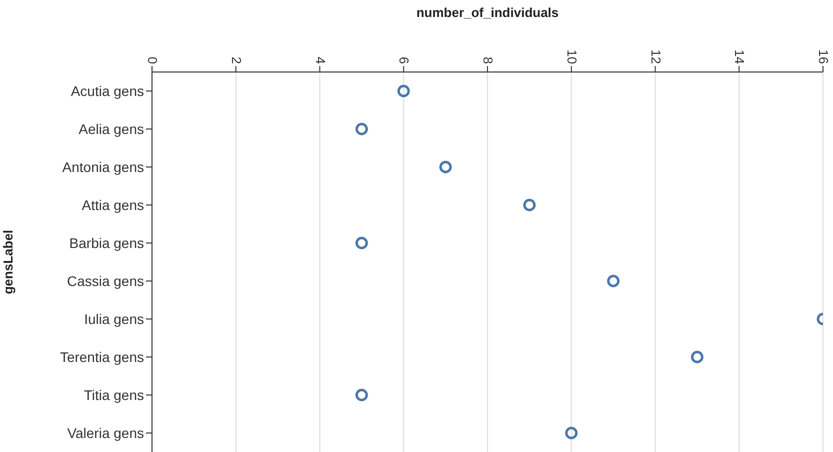 This screenshot has height=452, width=833. What do you see at coordinates (823, 57) in the screenshot?
I see `x-tick-label: 16` at bounding box center [823, 57].